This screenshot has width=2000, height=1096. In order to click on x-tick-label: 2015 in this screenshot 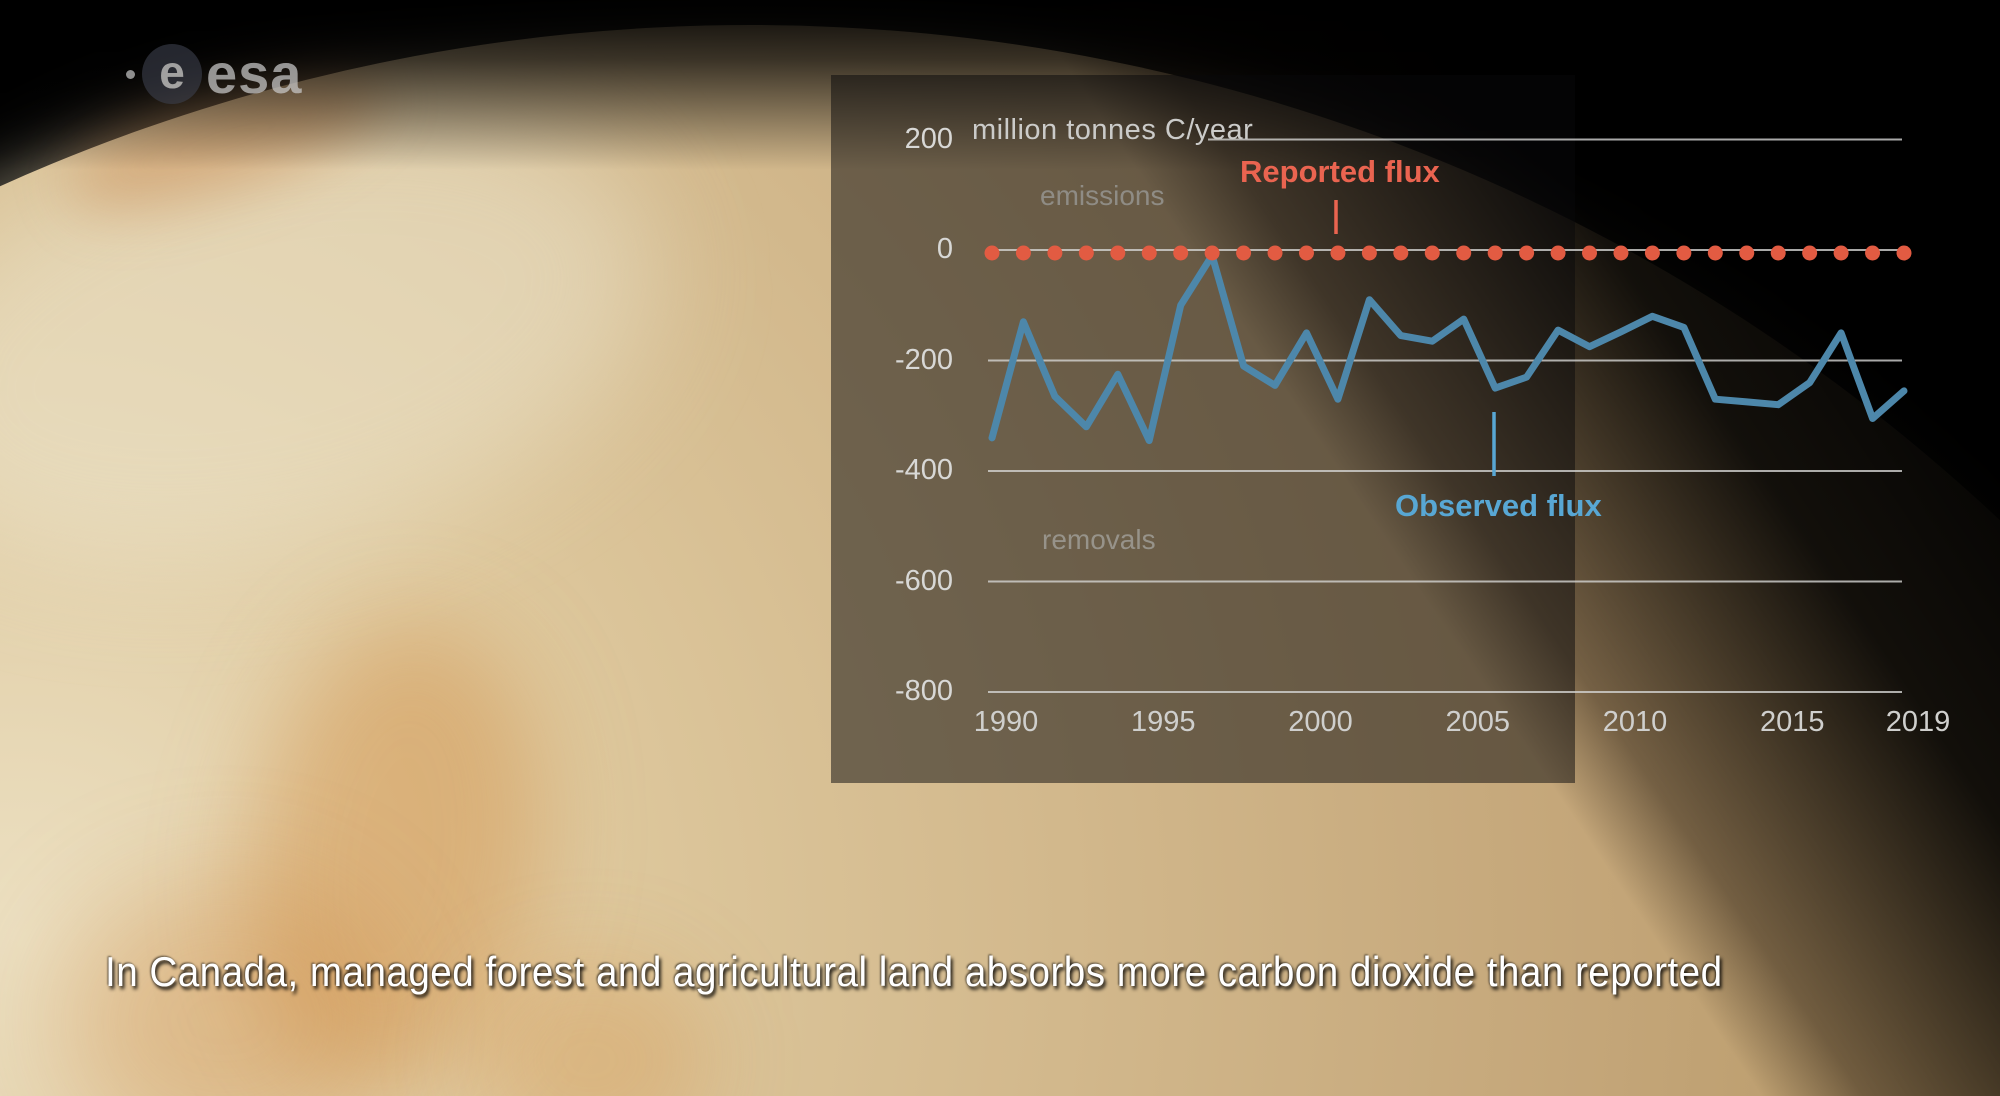, I will do `click(1792, 722)`.